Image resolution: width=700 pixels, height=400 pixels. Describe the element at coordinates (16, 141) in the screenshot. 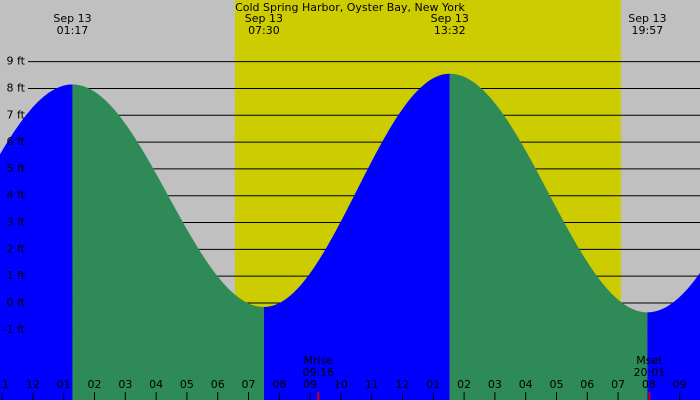

I see `y-tick-label: 6 ft` at that location.